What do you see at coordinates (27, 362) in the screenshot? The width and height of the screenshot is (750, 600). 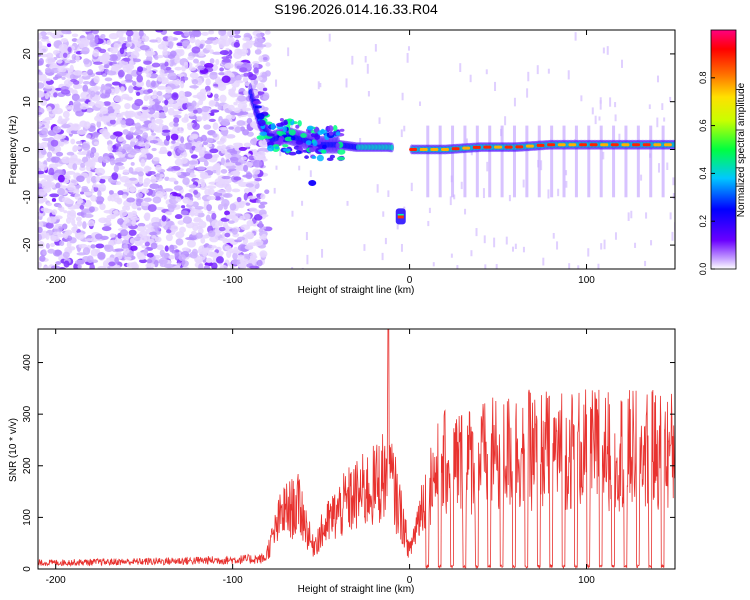 I see `snr-y-tick-label: 400` at bounding box center [27, 362].